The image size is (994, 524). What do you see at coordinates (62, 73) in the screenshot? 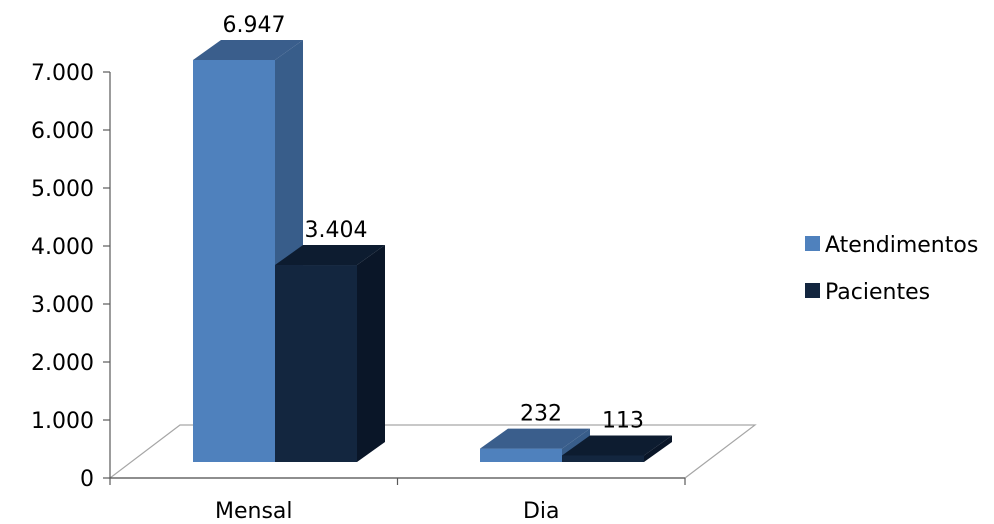
I see `y-tick-label: 7.000` at bounding box center [62, 73].